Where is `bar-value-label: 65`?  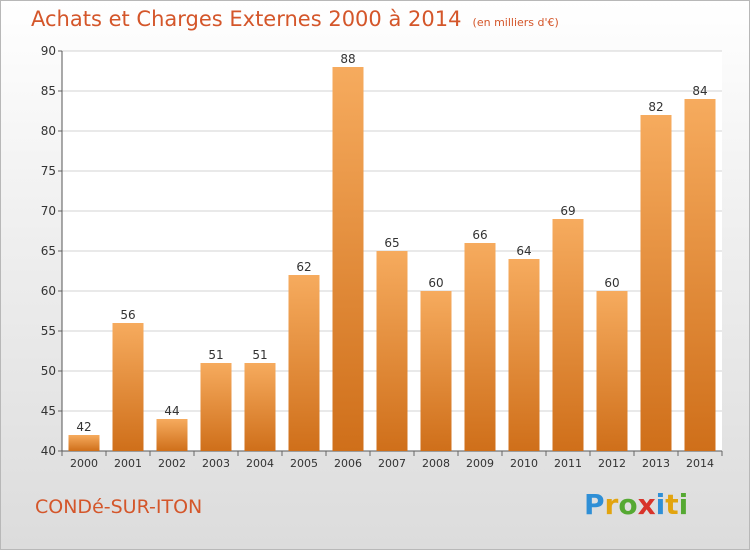
bar-value-label: 65 is located at coordinates (391, 243).